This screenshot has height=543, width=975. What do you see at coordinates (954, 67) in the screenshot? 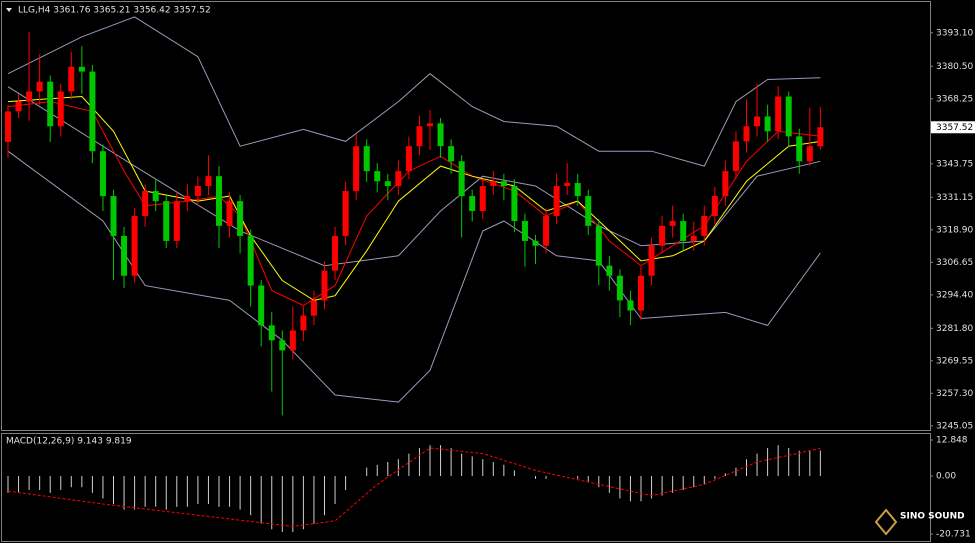
I see `y-tick-label: 3380.50` at bounding box center [954, 67].